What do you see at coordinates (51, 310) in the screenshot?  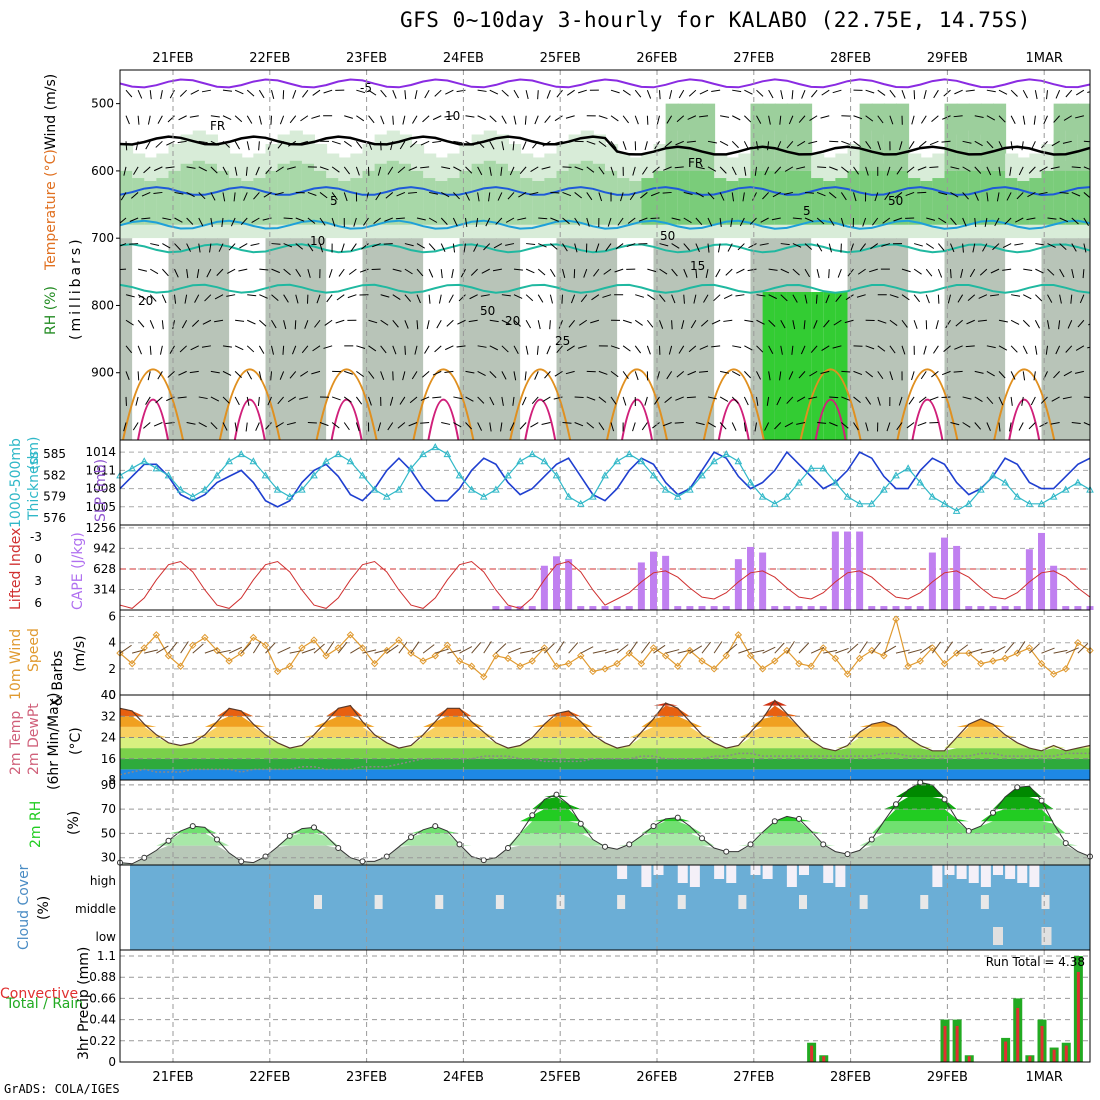 I see `rh-label: RH (%)` at bounding box center [51, 310].